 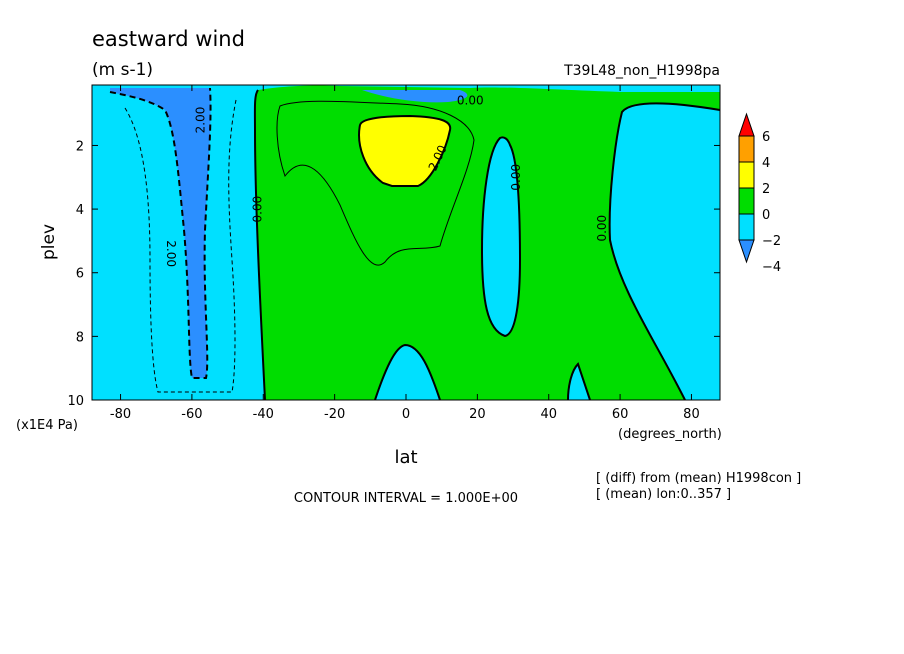 What do you see at coordinates (766, 163) in the screenshot?
I see `colorbar-label: 4` at bounding box center [766, 163].